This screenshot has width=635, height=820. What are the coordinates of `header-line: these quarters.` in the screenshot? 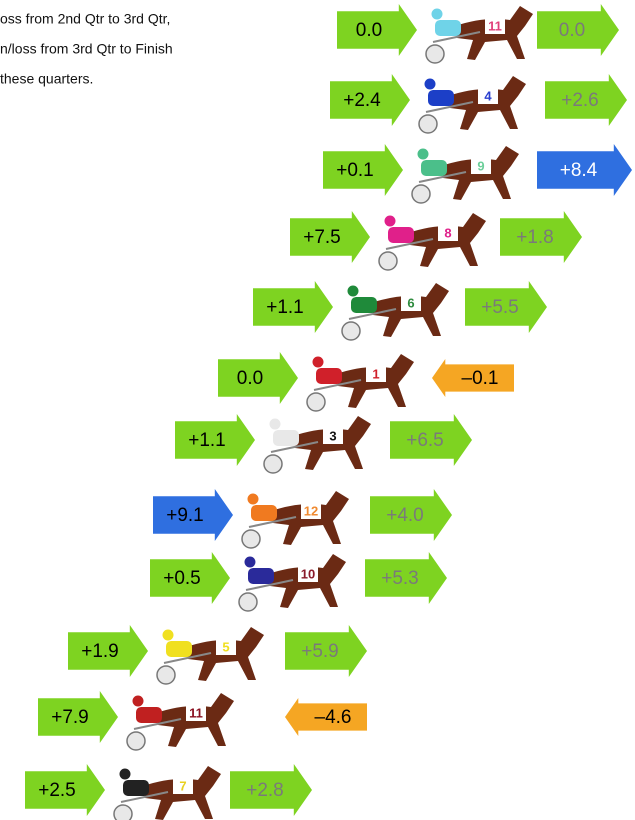 It's located at (46, 79).